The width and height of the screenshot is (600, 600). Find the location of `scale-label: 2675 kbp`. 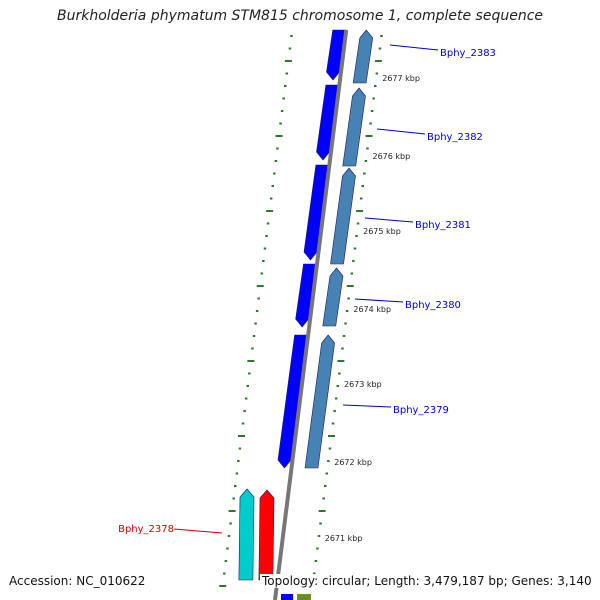

scale-label: 2675 kbp is located at coordinates (382, 231).